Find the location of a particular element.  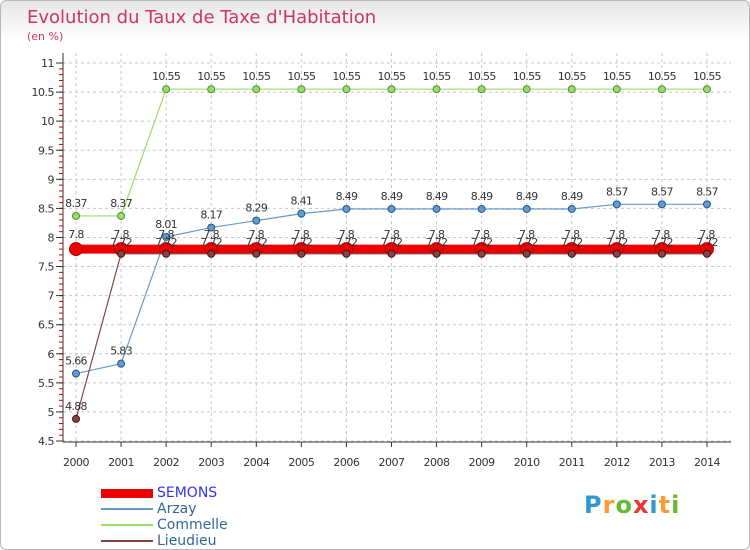

data-label-arzay: 5.66 is located at coordinates (76, 361).